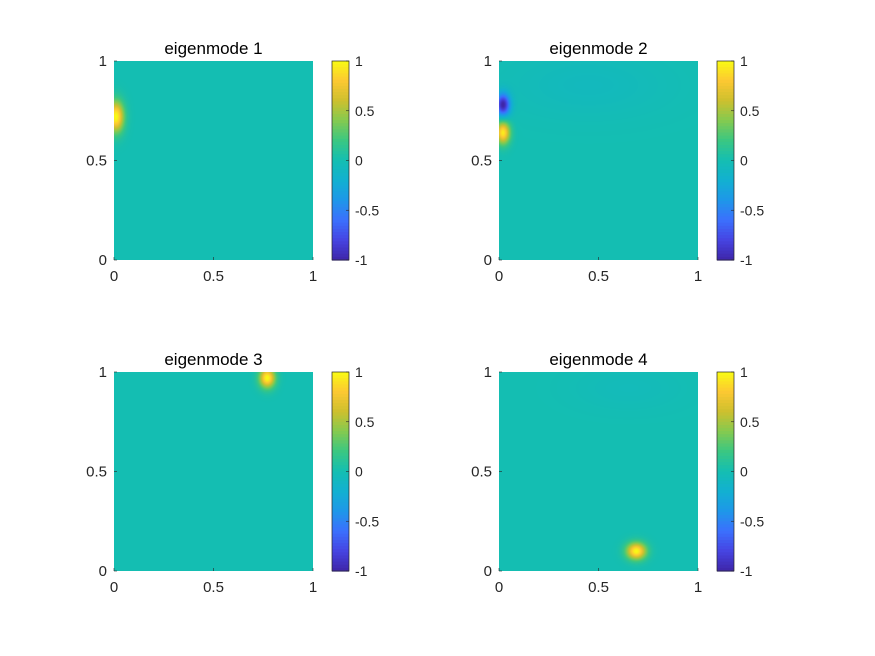 The height and width of the screenshot is (656, 875). Describe the element at coordinates (213, 587) in the screenshot. I see `x-tick-label: 0.5` at that location.